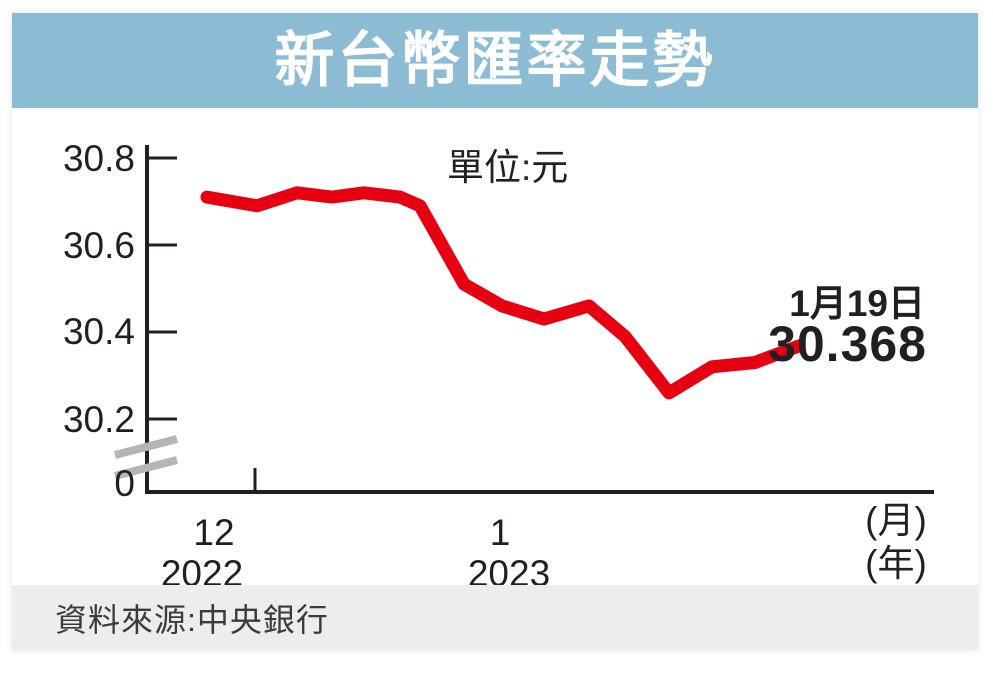 The height and width of the screenshot is (683, 993). What do you see at coordinates (896, 520) in the screenshot?
I see `x-axis-unit-month: (月)` at bounding box center [896, 520].